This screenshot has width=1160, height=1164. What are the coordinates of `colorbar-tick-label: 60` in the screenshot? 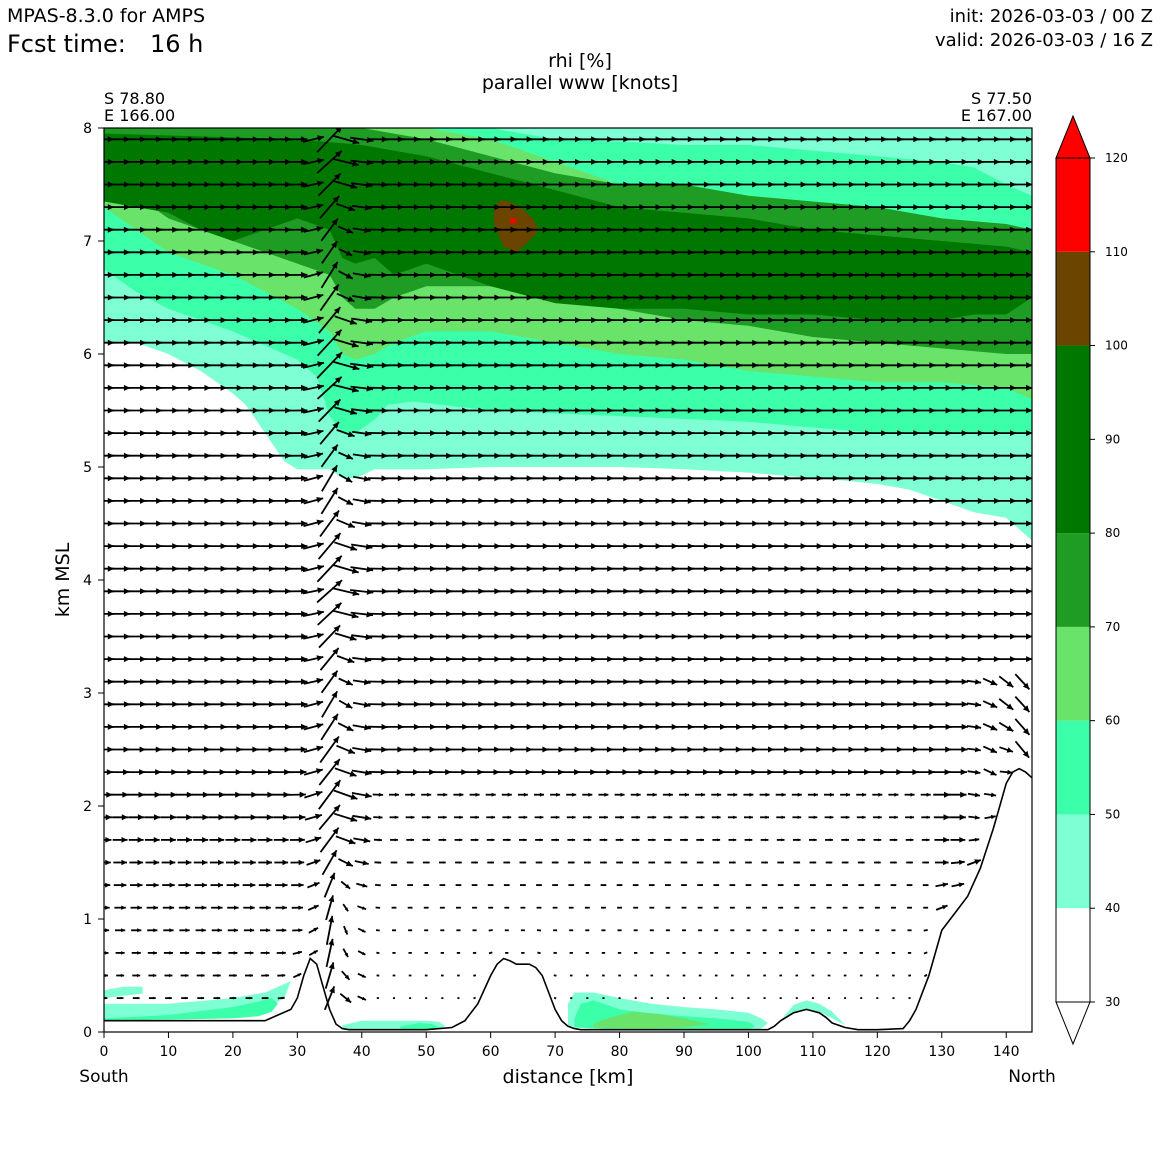 It's located at (1112, 721).